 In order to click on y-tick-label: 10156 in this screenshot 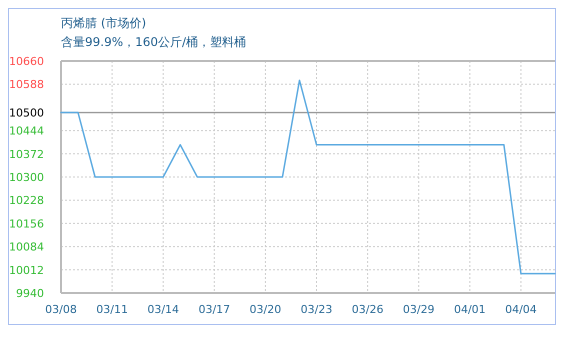, I will do `click(26, 223)`.